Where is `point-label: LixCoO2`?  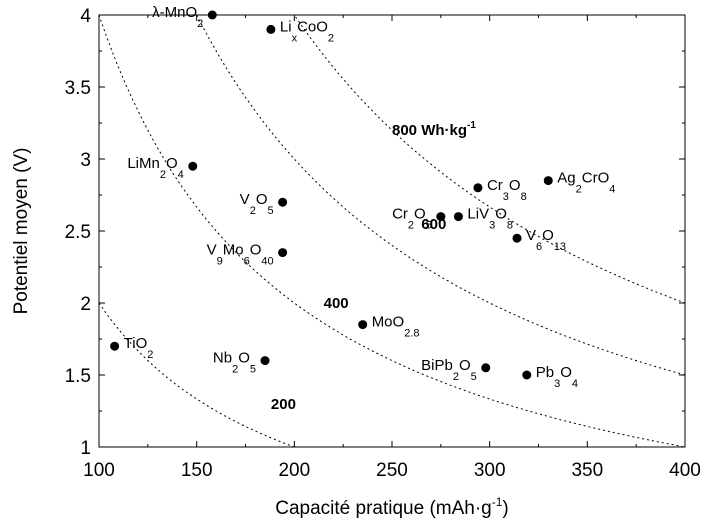
point-label: LixCoO2 is located at coordinates (307, 31).